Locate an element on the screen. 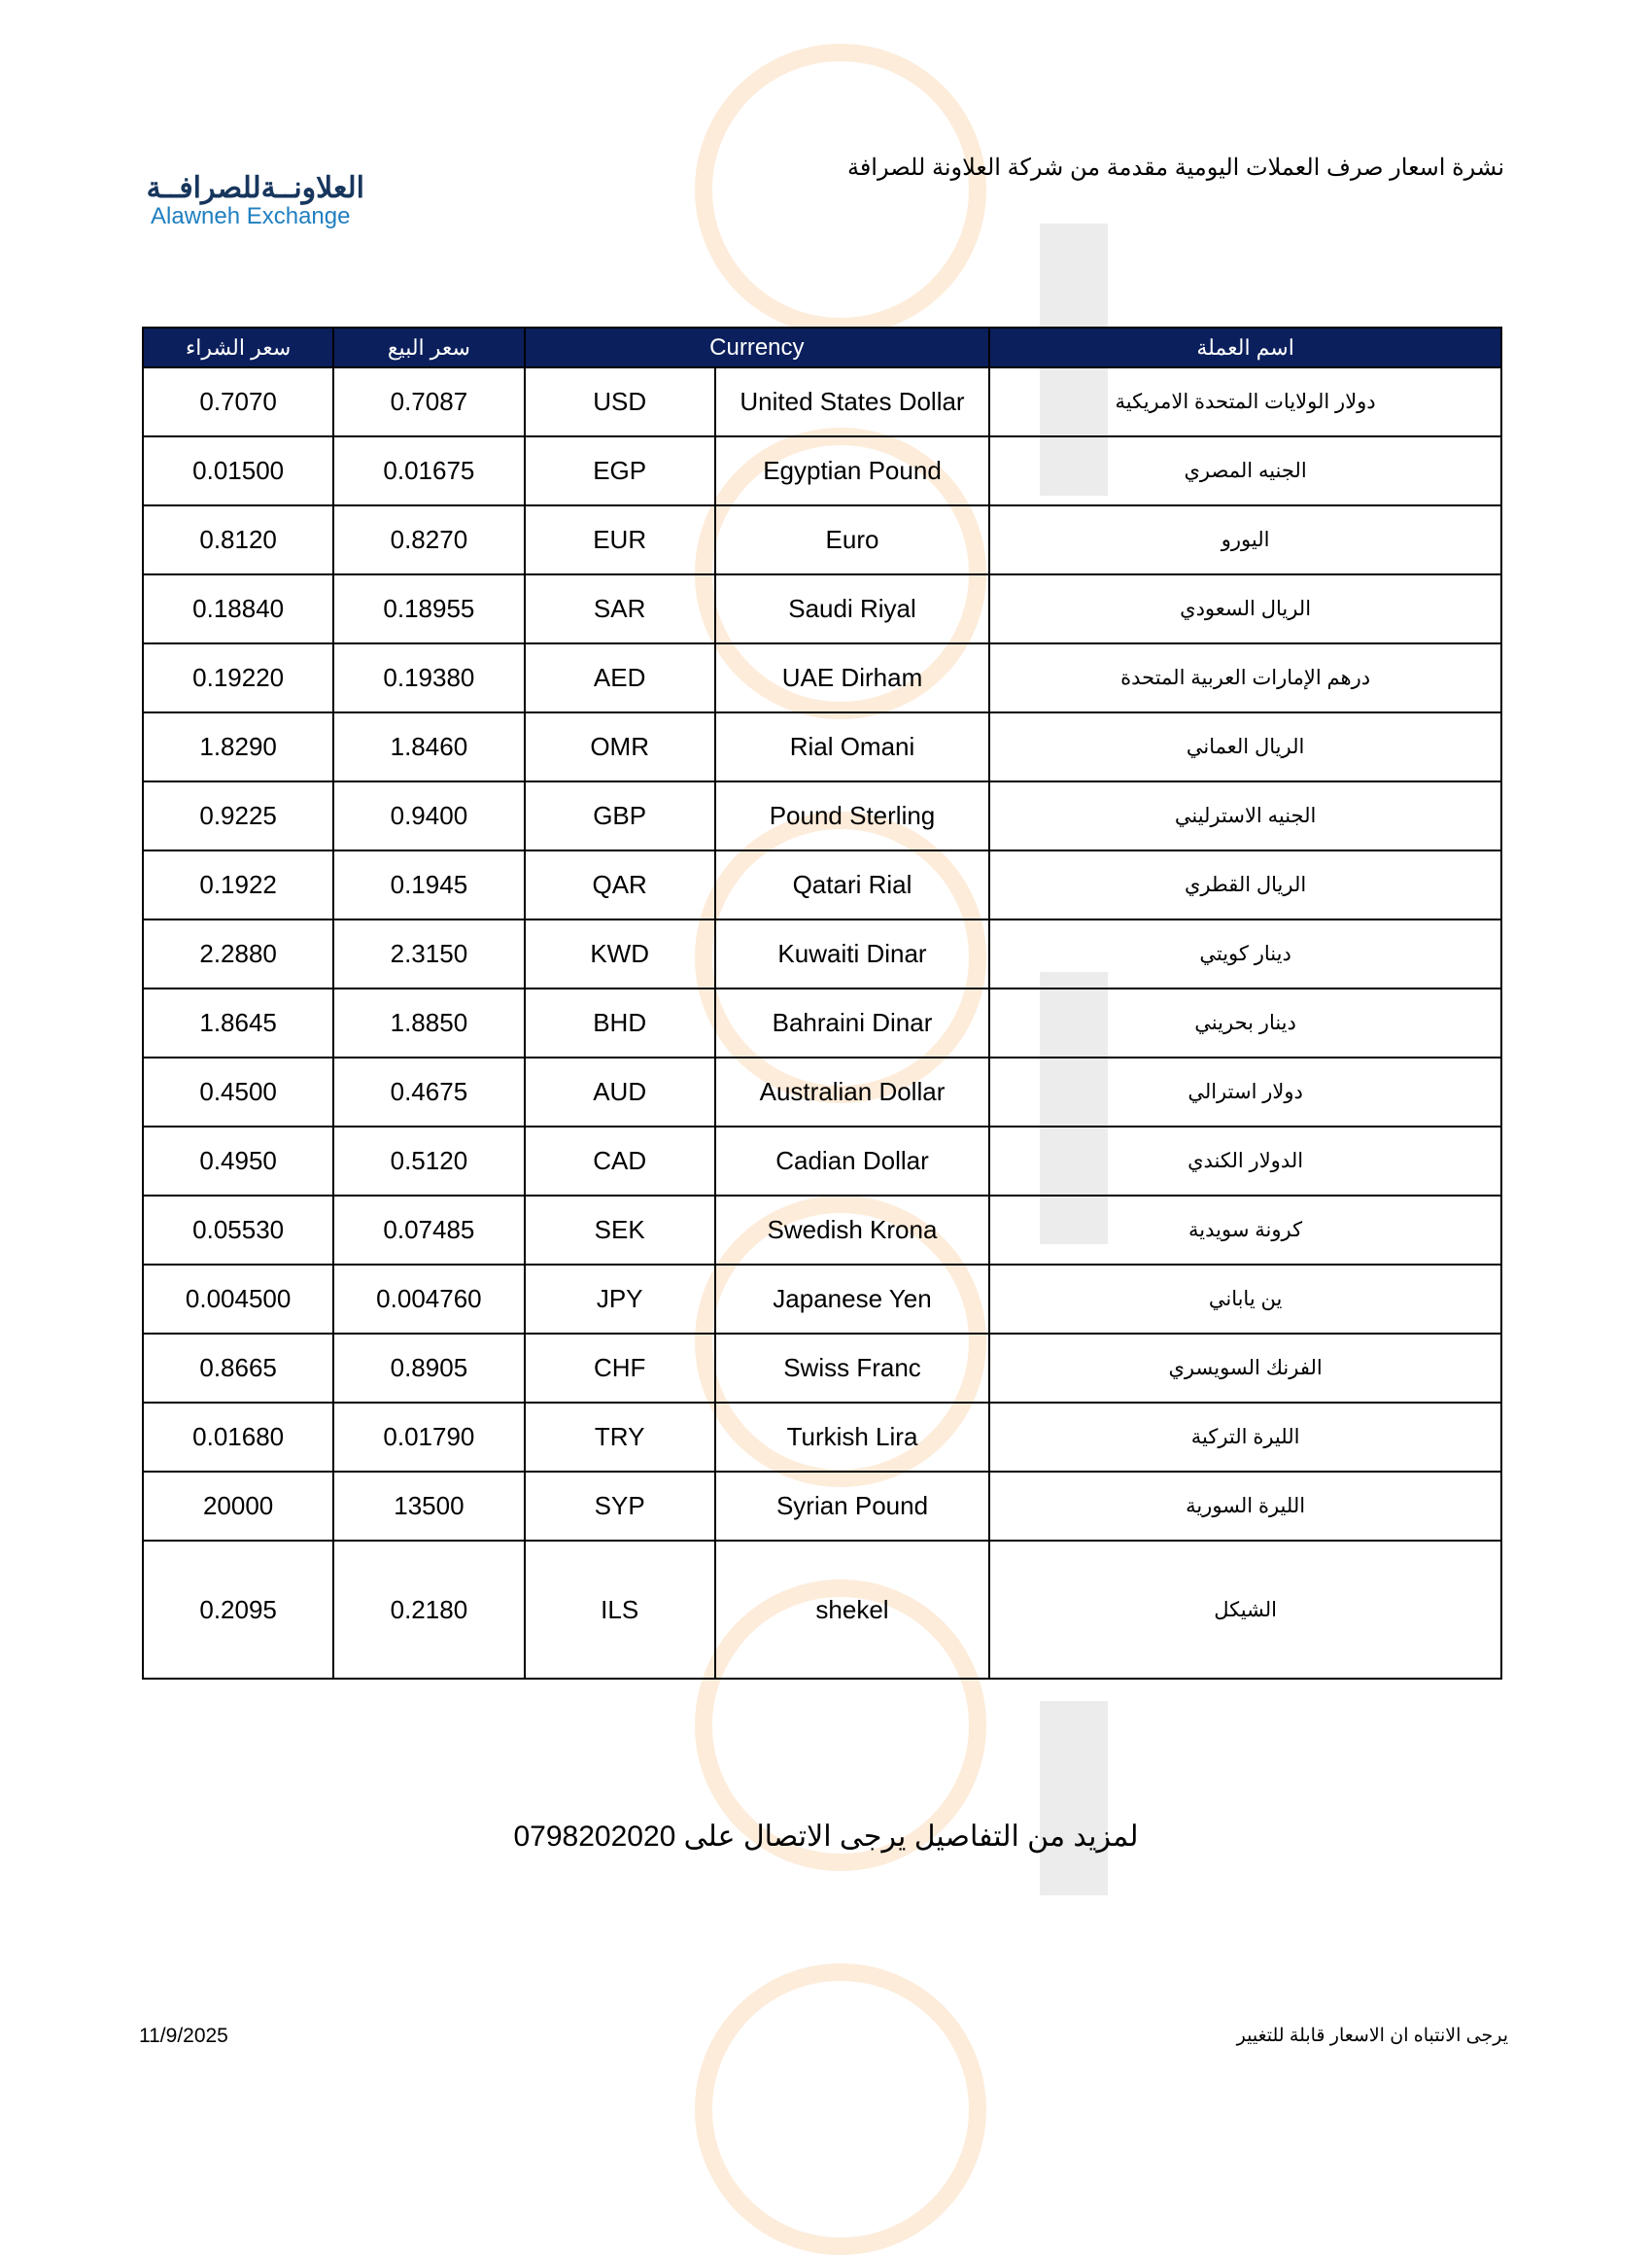 The image size is (1652, 2255). currency-code: CAD is located at coordinates (619, 1161).